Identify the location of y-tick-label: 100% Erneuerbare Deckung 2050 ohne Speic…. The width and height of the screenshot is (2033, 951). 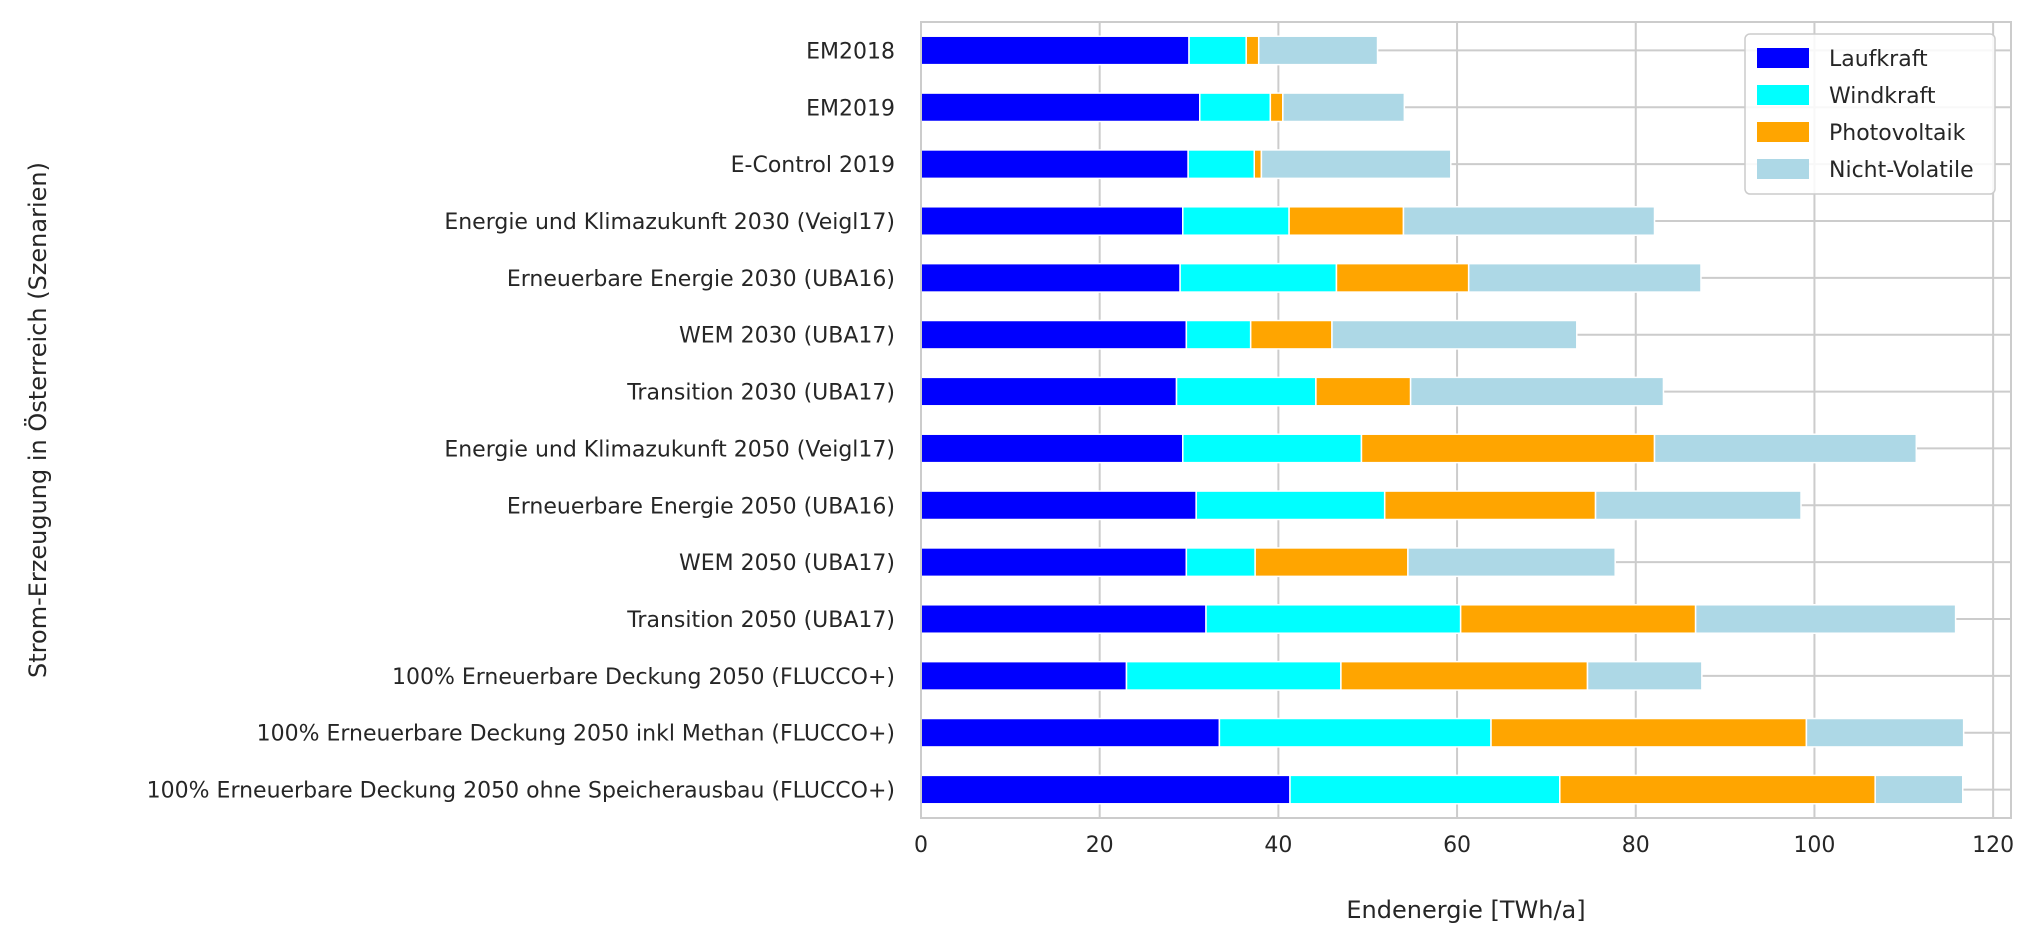
(521, 791).